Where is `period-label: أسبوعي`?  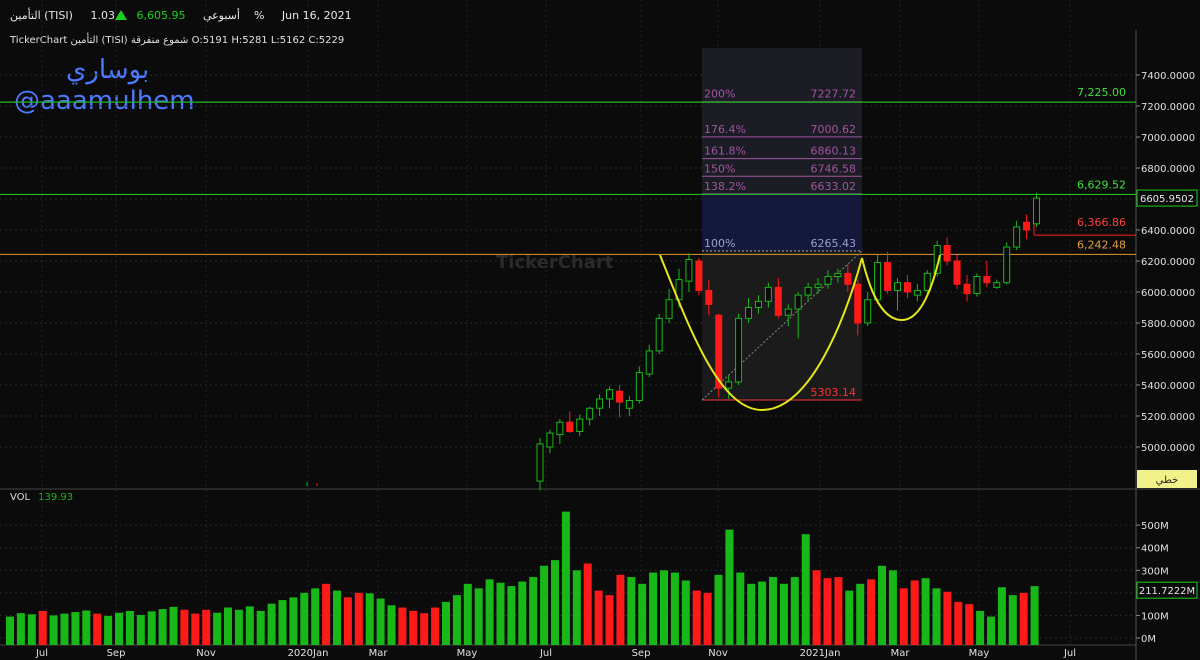 period-label: أسبوعي is located at coordinates (221, 15).